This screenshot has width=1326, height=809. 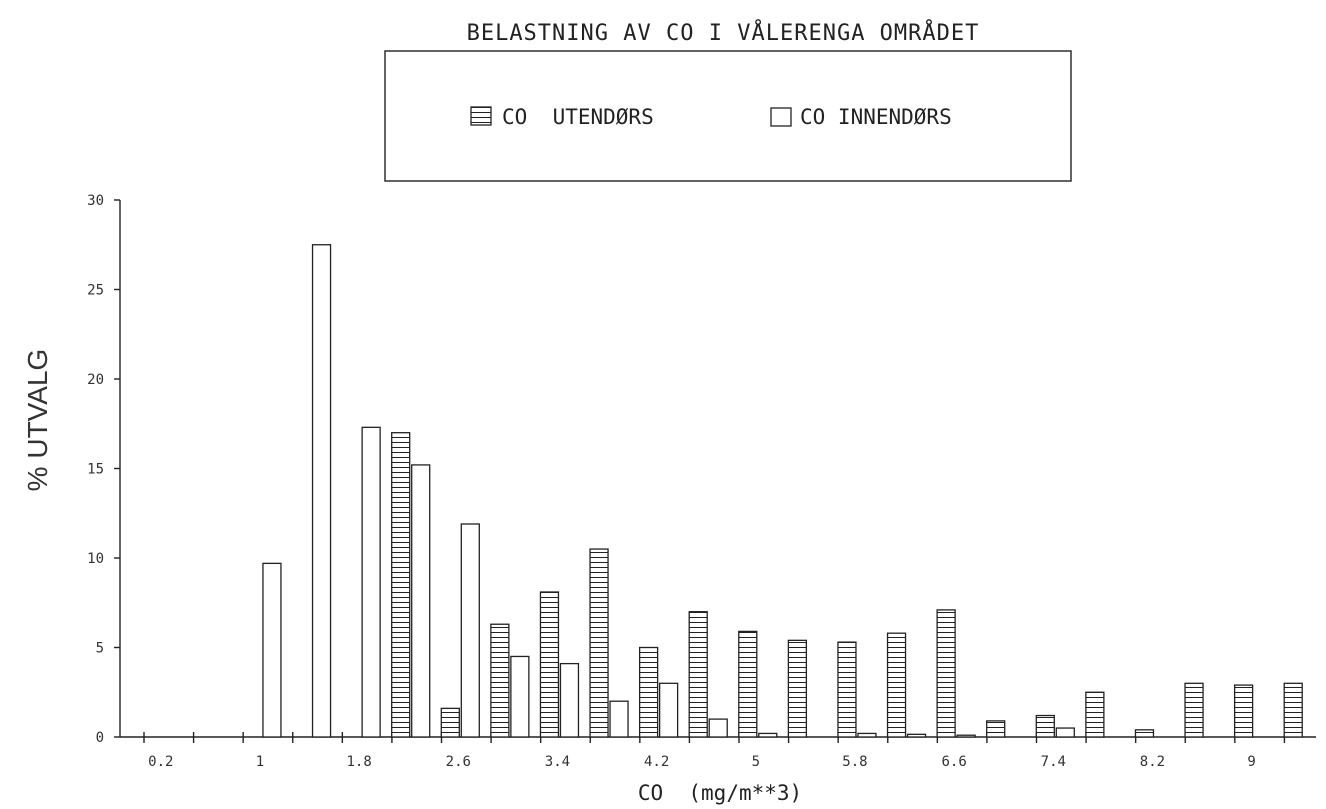 What do you see at coordinates (1152, 762) in the screenshot?
I see `x-tick-label: 8.2` at bounding box center [1152, 762].